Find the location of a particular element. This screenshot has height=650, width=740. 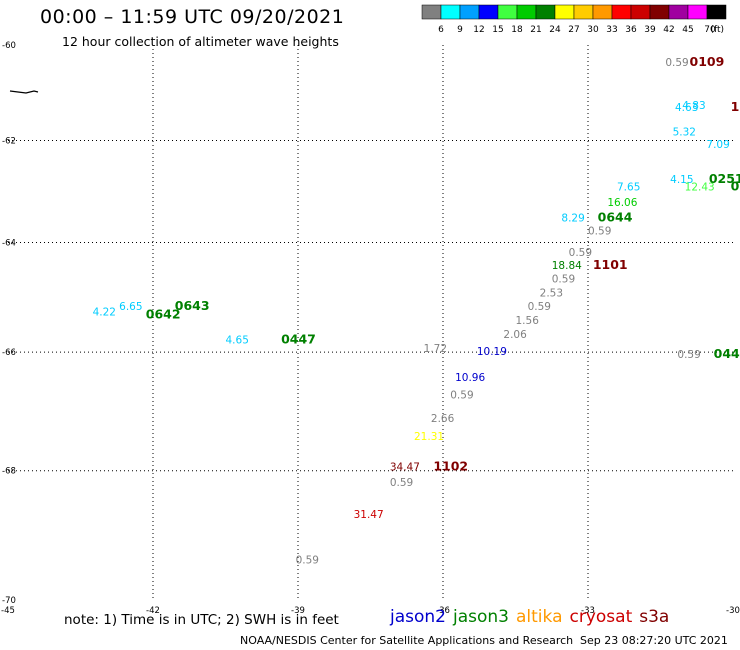

colorbar-tick-label: 45 is located at coordinates (687, 30).